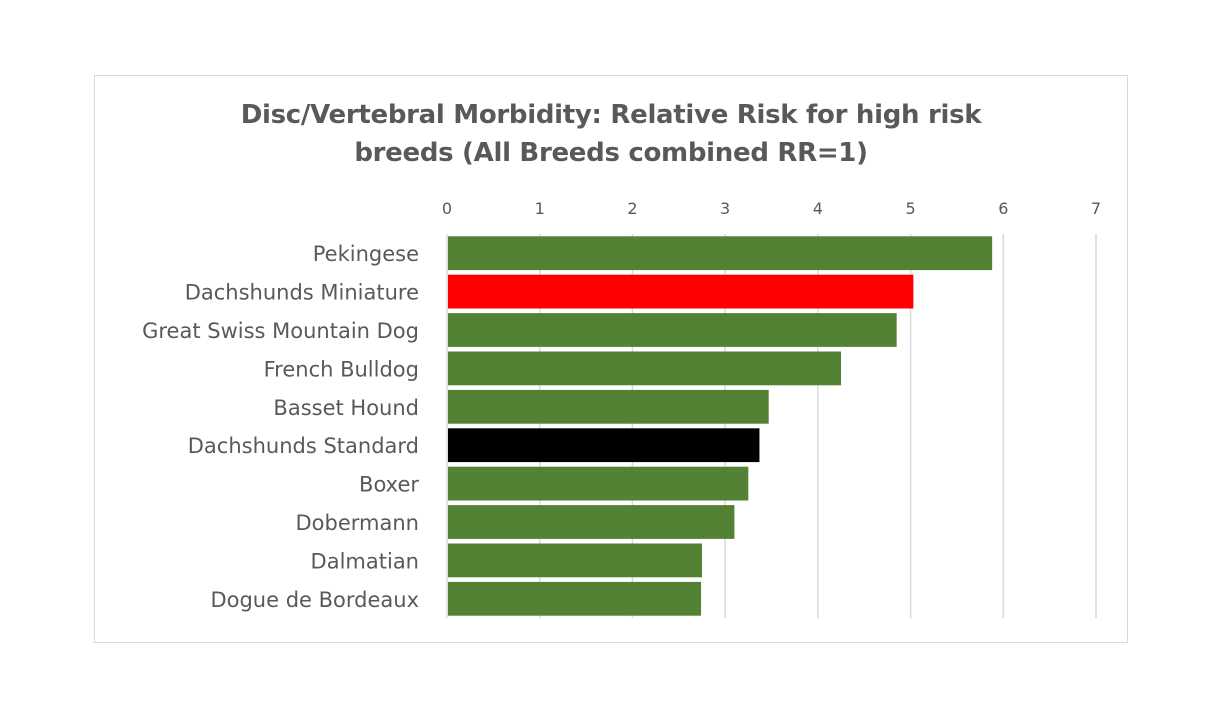 This screenshot has width=1224, height=720. What do you see at coordinates (1096, 208) in the screenshot?
I see `x-tick-label: 7` at bounding box center [1096, 208].